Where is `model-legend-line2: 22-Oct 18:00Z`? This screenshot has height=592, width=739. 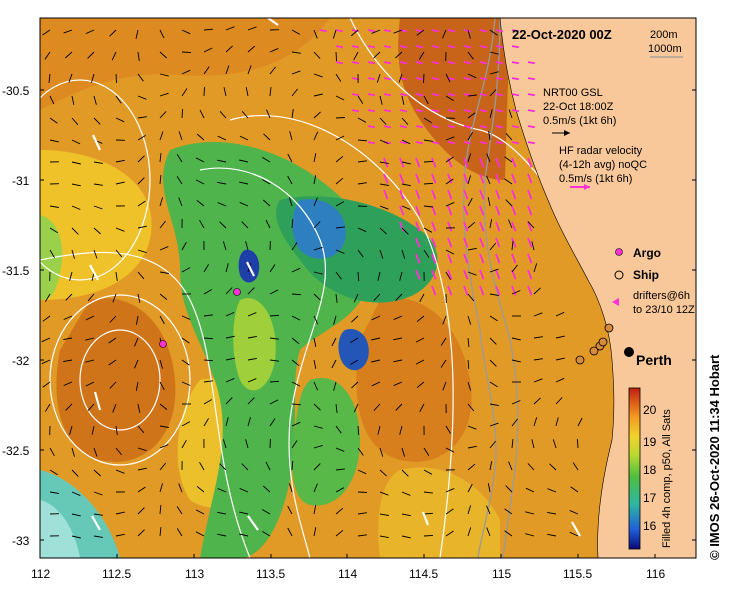 model-legend-line2: 22-Oct 18:00Z is located at coordinates (578, 107).